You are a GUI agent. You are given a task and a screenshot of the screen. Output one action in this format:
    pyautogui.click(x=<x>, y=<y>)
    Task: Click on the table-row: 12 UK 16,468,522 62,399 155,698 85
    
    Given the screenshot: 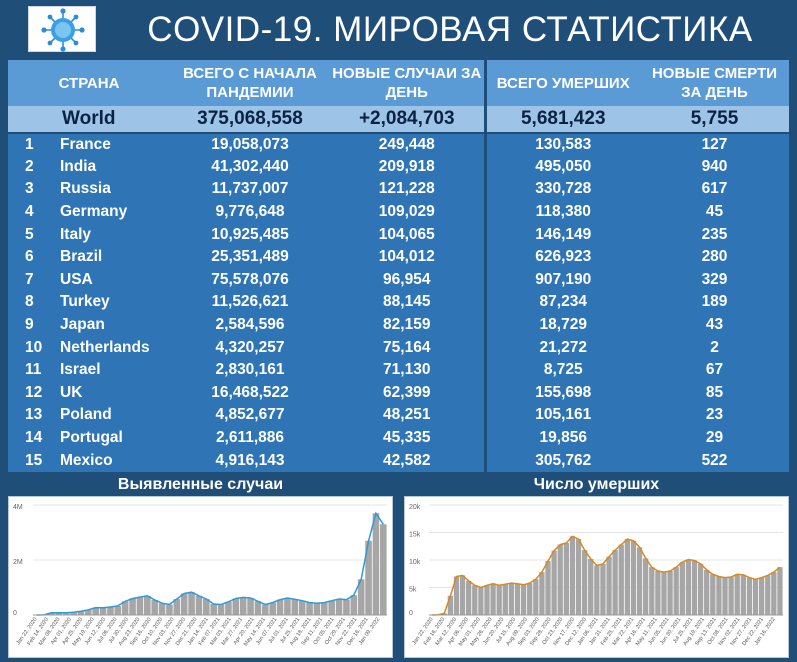 What is the action you would take?
    pyautogui.click(x=398, y=393)
    